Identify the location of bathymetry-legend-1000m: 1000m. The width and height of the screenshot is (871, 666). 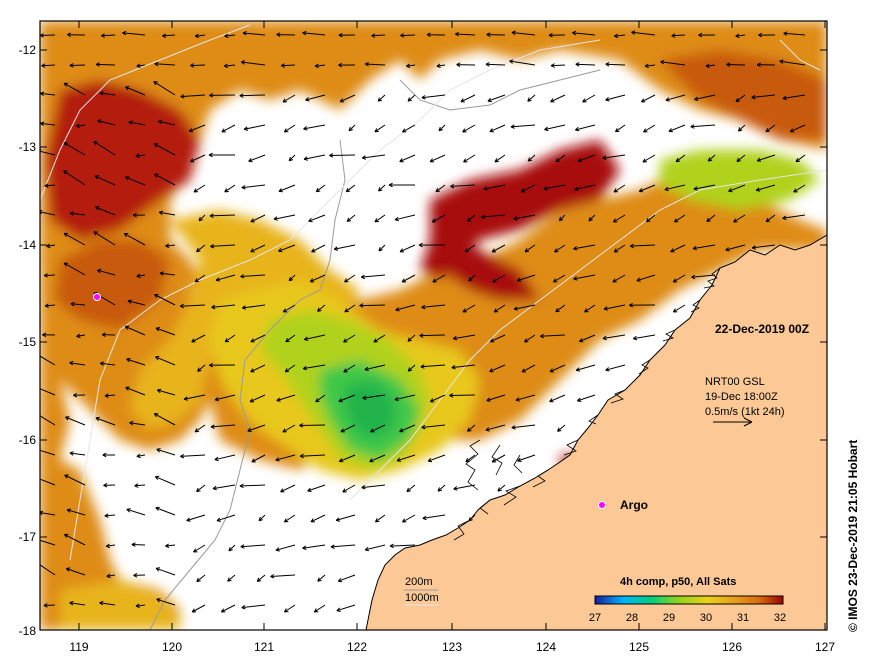
(422, 598).